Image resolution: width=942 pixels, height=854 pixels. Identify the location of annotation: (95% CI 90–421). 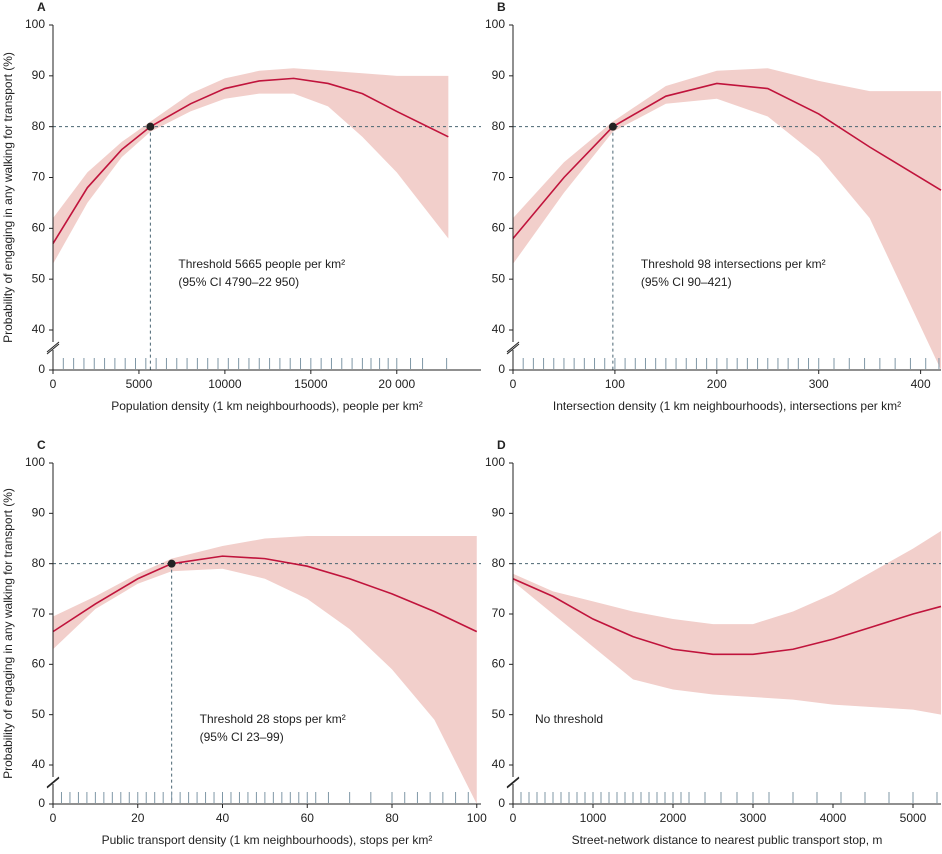
(686, 282).